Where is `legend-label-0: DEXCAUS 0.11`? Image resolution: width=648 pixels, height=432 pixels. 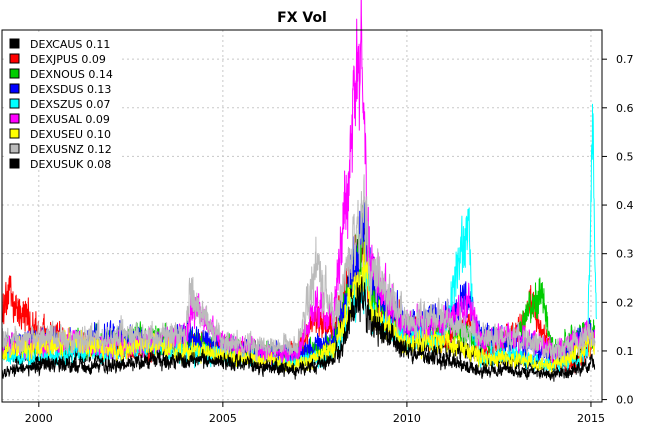
legend-label-0: DEXCAUS 0.11 is located at coordinates (70, 44).